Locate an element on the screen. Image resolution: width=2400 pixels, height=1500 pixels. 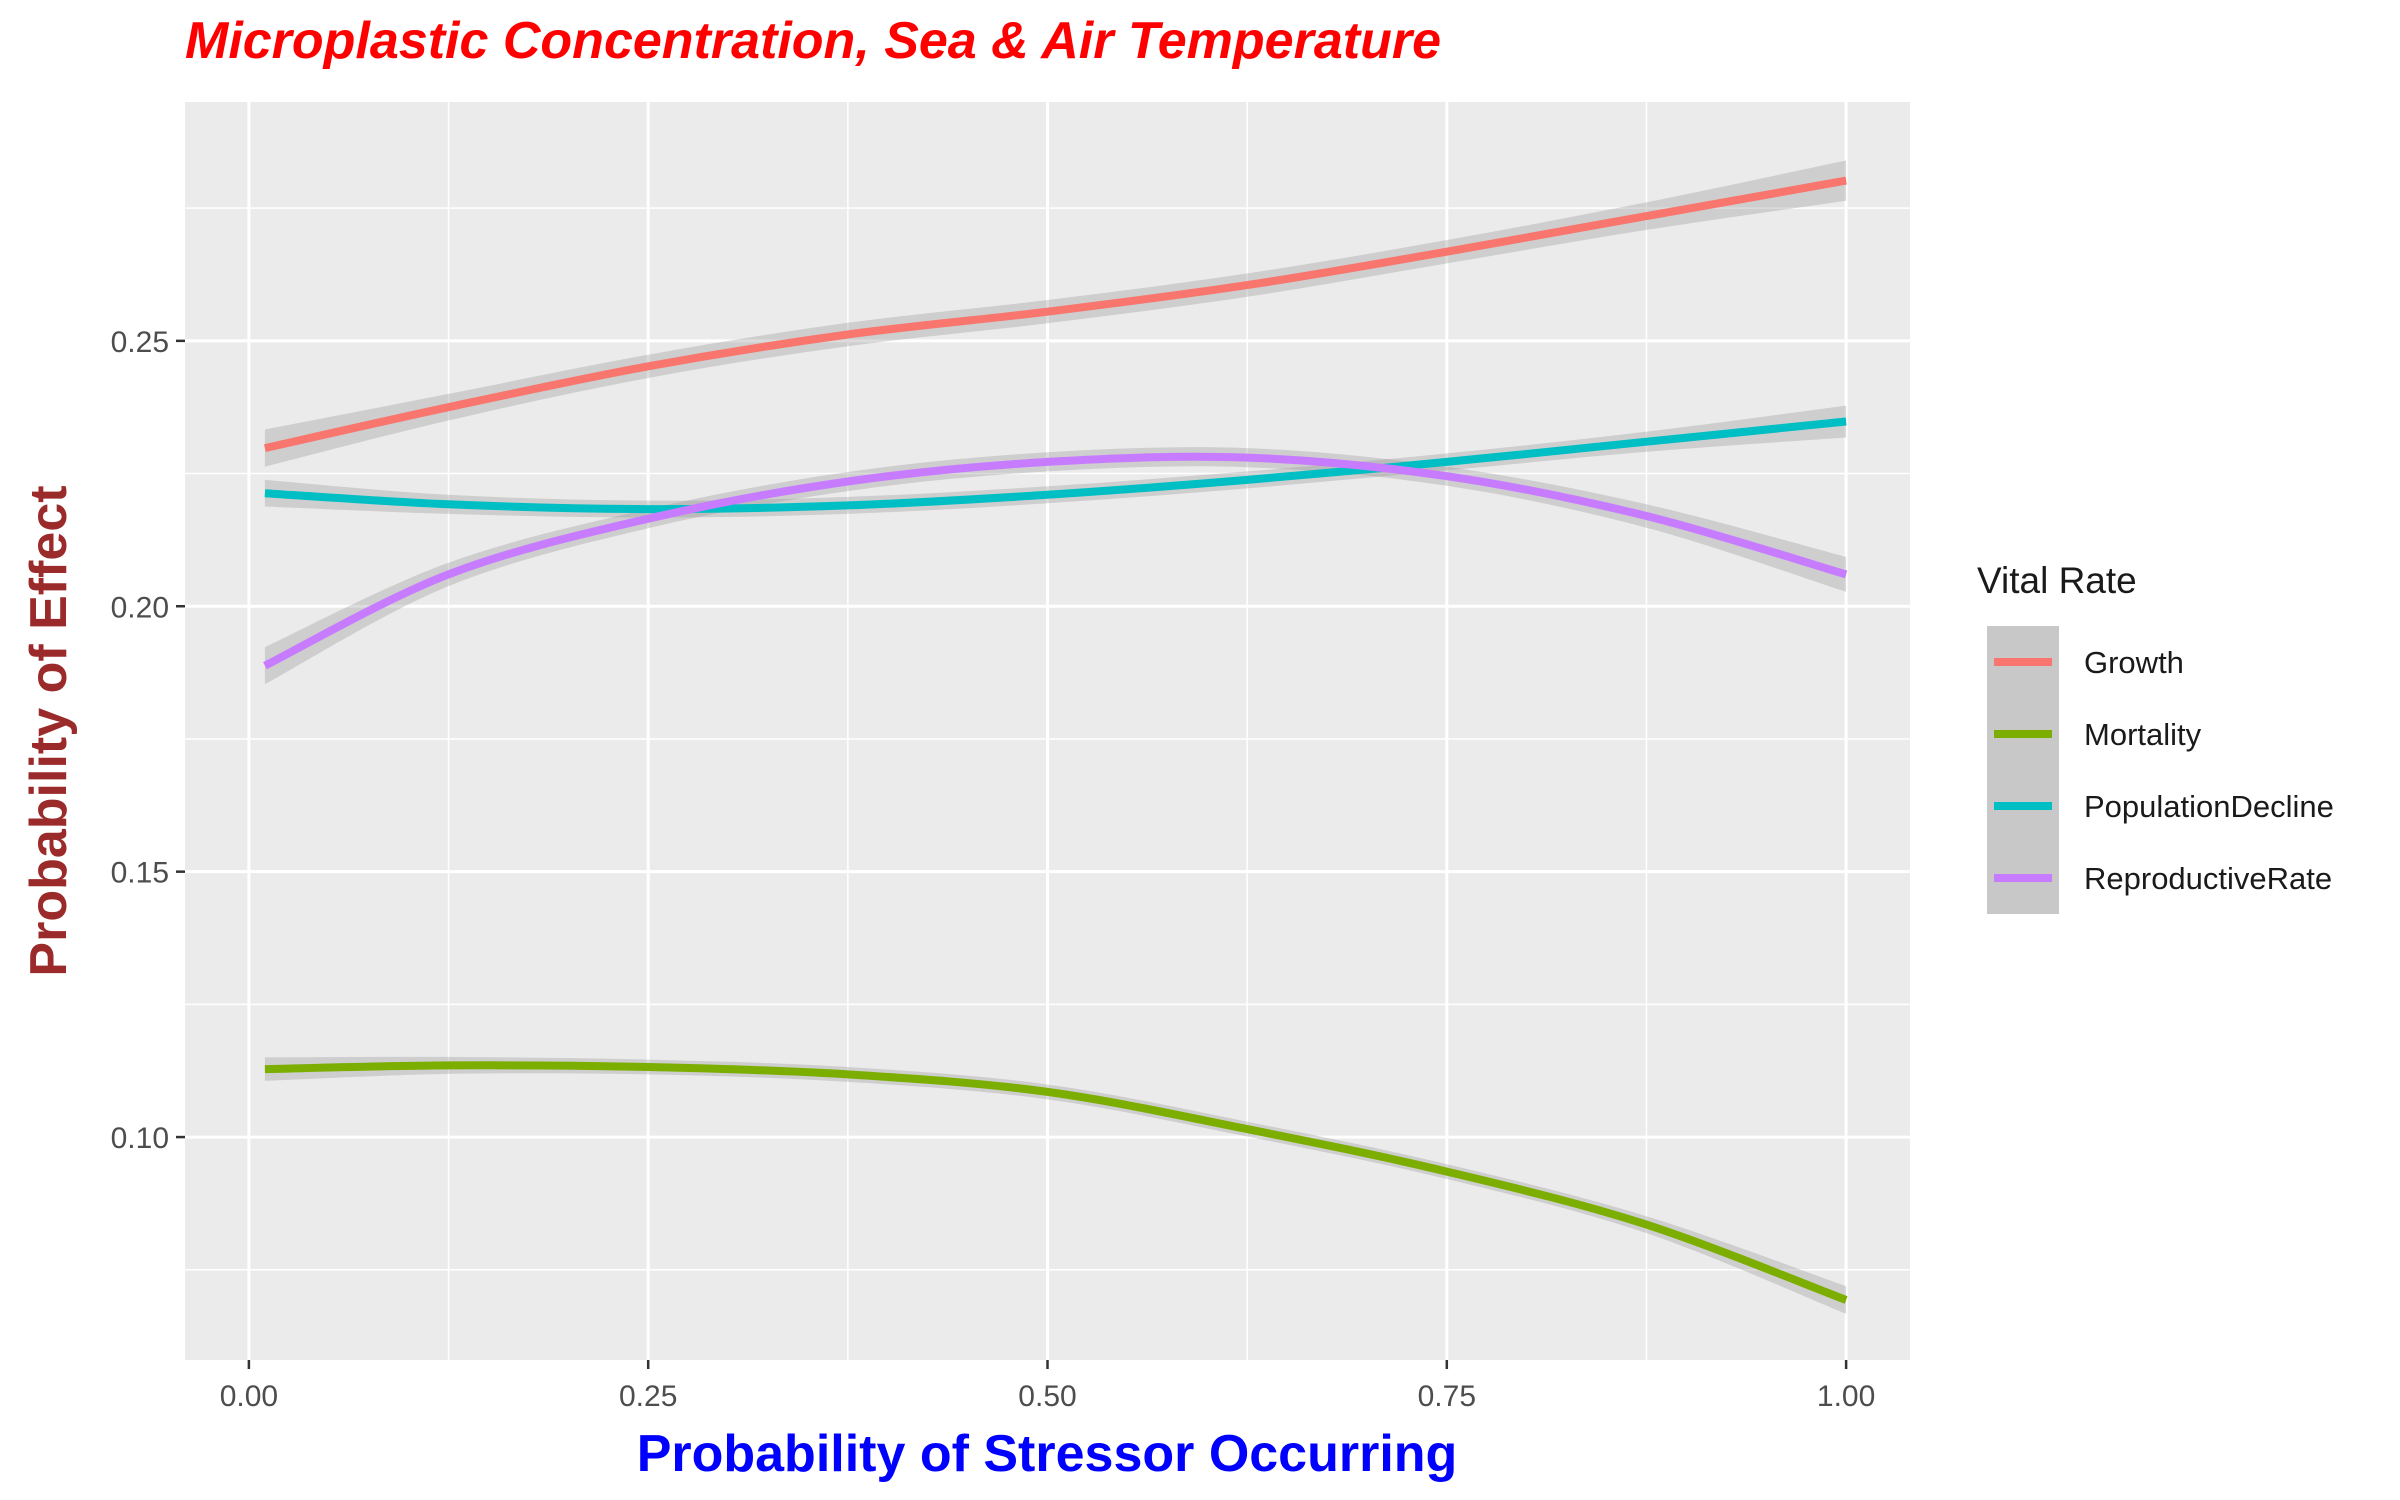
confidence-band-mortality is located at coordinates (1055, 1185).